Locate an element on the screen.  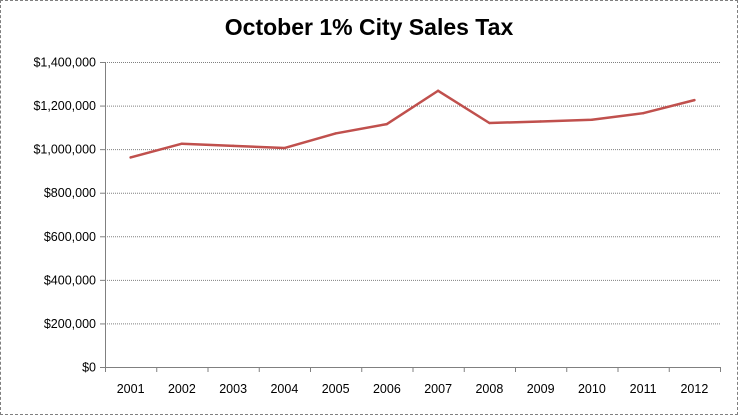
y-tick-label: $1,000,000 is located at coordinates (64, 150).